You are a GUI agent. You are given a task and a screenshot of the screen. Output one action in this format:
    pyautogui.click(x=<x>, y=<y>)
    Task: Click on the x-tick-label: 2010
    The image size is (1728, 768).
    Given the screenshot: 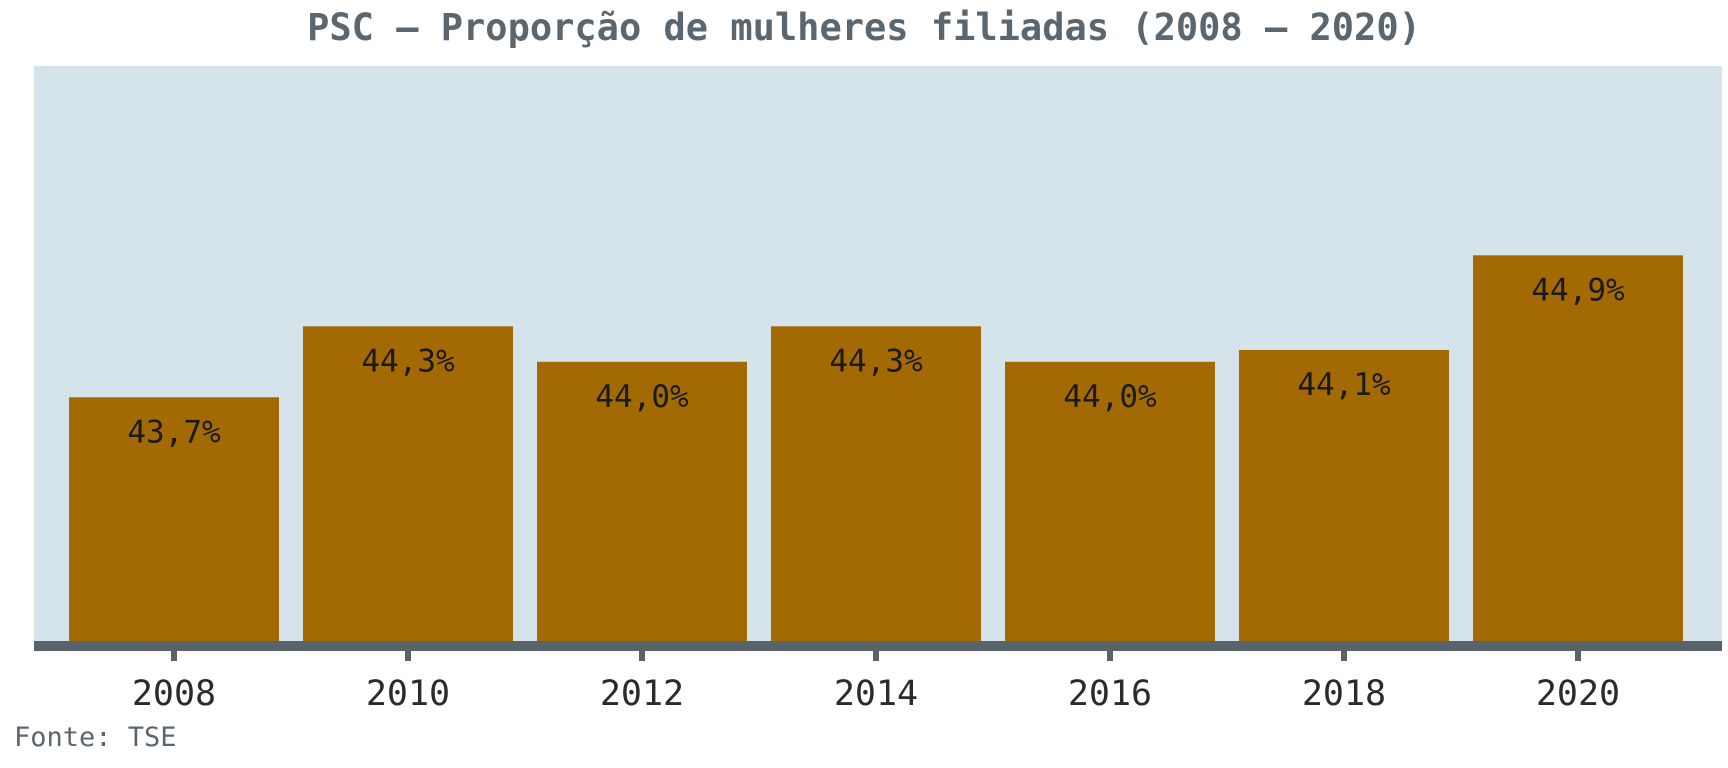 What is the action you would take?
    pyautogui.click(x=408, y=694)
    